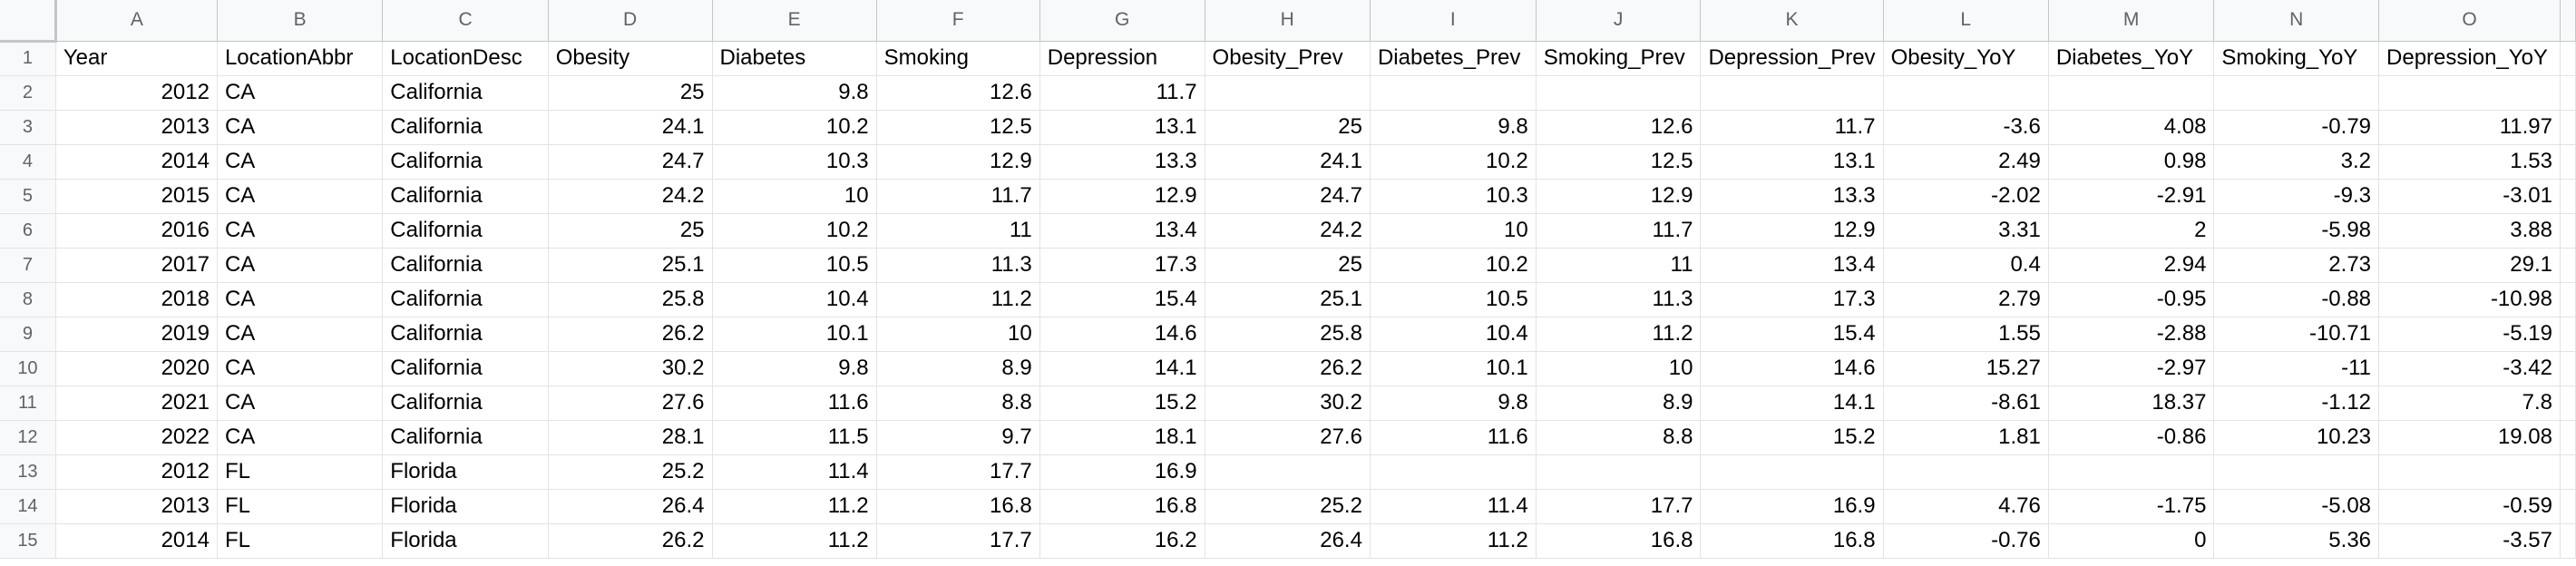 The height and width of the screenshot is (566, 2576). Describe the element at coordinates (2131, 403) in the screenshot. I see `cell-diabetes_yoy: 18.37` at that location.